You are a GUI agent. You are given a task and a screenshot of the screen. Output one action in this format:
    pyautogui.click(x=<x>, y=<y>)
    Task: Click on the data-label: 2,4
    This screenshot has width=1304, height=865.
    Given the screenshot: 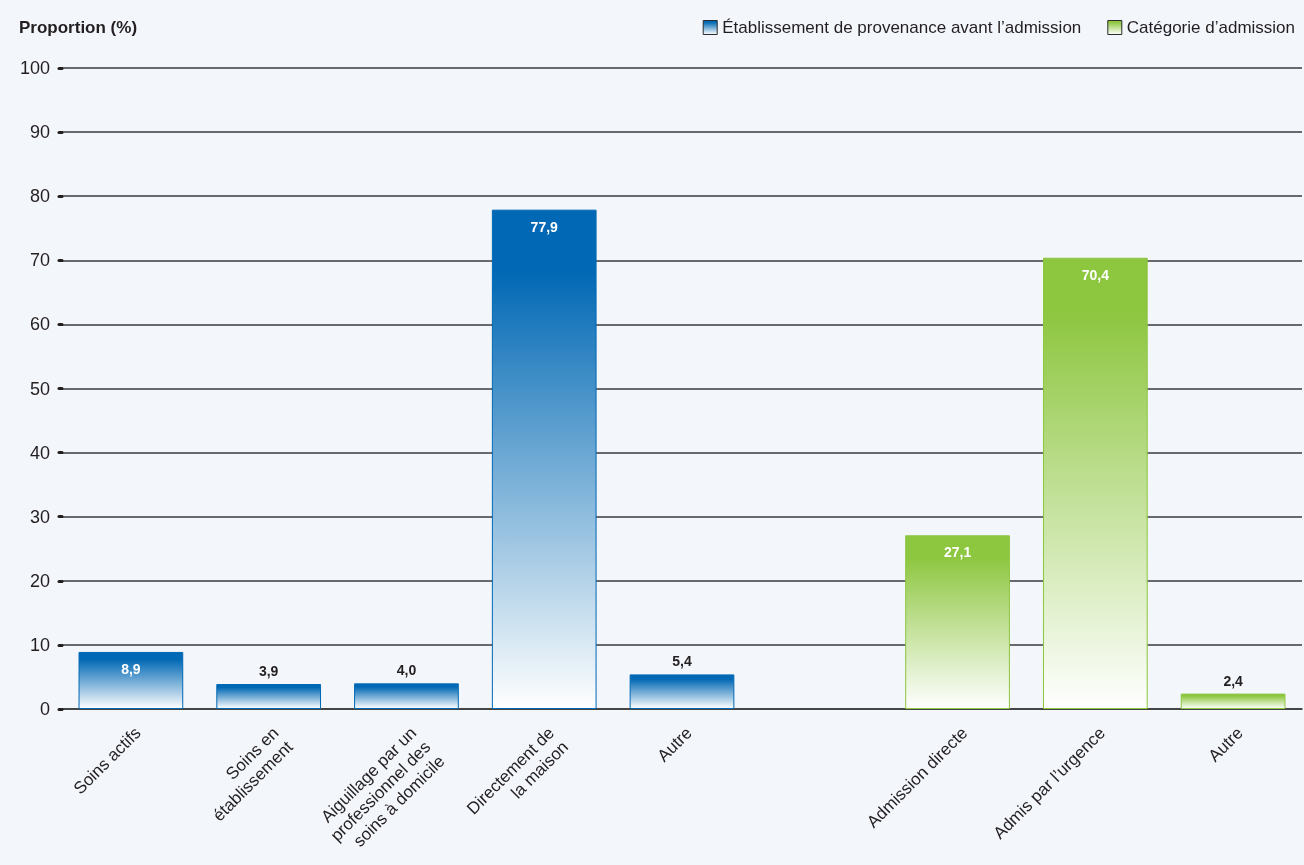 What is the action you would take?
    pyautogui.click(x=1233, y=680)
    